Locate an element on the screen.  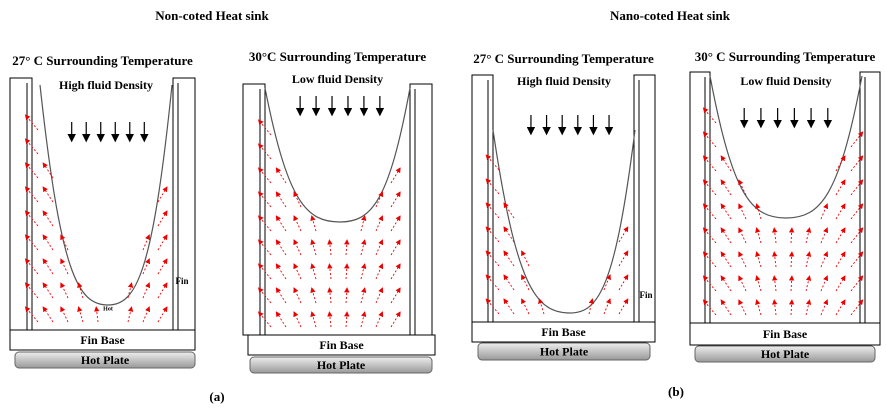
hot-plate-label: Hot Plate is located at coordinates (341, 365).